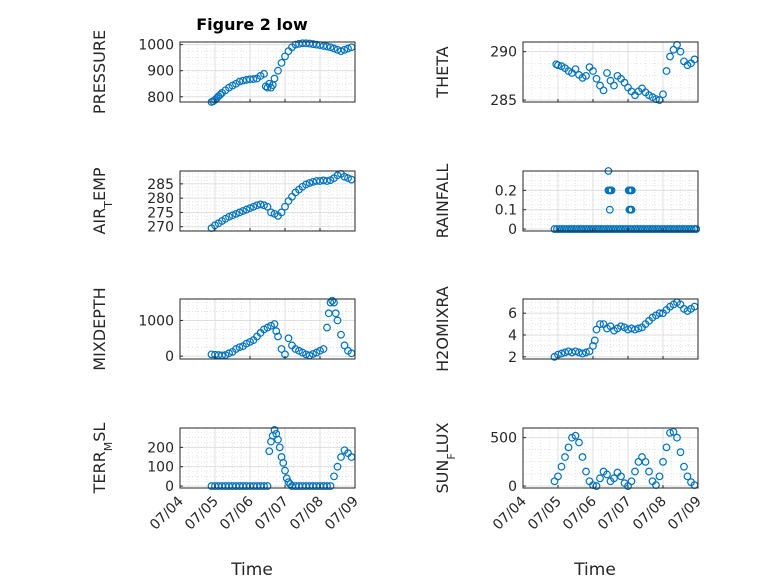  What do you see at coordinates (580, 513) in the screenshot?
I see `x-tick-label: 07/06` at bounding box center [580, 513].